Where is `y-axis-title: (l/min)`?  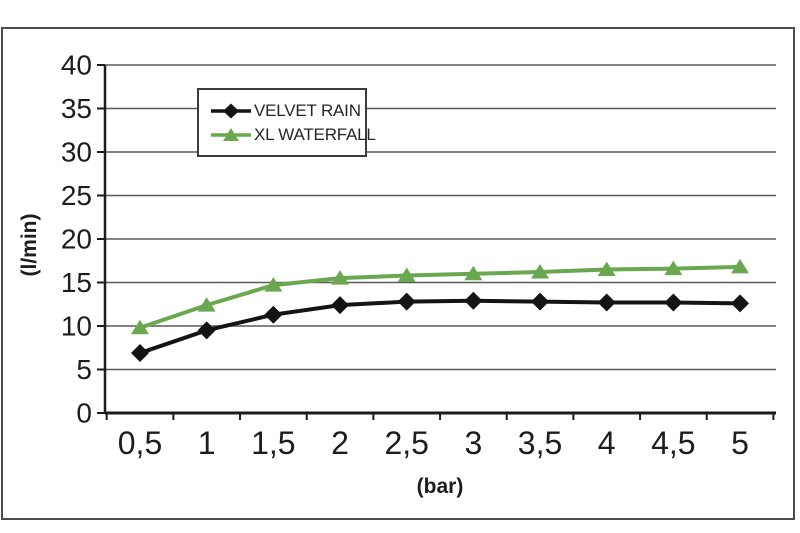 y-axis-title: (l/min) is located at coordinates (29, 245).